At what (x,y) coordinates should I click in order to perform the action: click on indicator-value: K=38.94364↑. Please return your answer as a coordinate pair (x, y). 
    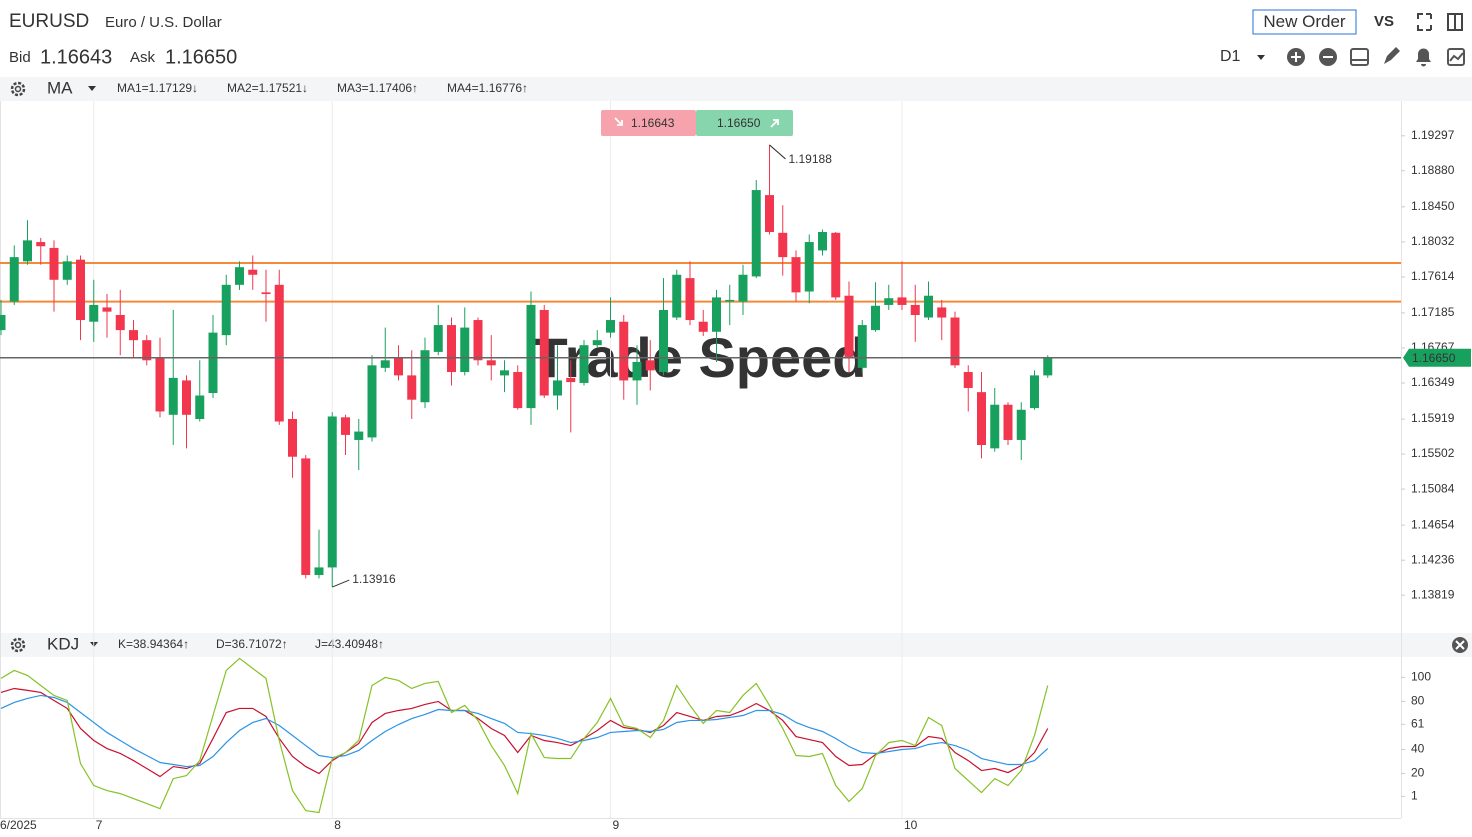
    Looking at the image, I should click on (153, 644).